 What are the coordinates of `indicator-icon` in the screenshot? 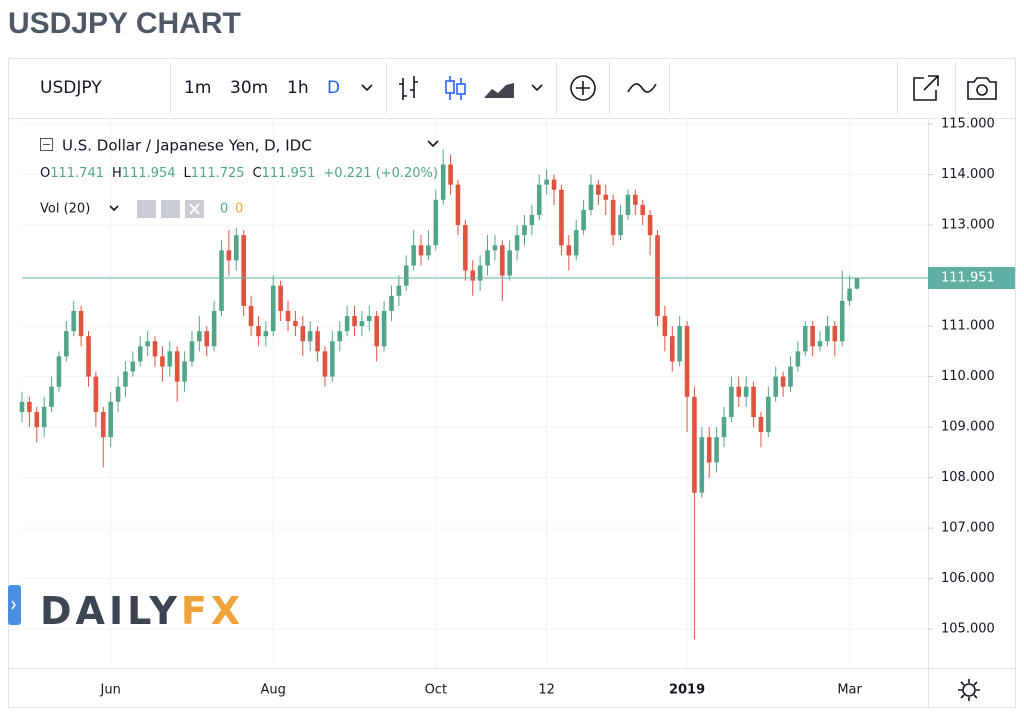 It's located at (583, 88).